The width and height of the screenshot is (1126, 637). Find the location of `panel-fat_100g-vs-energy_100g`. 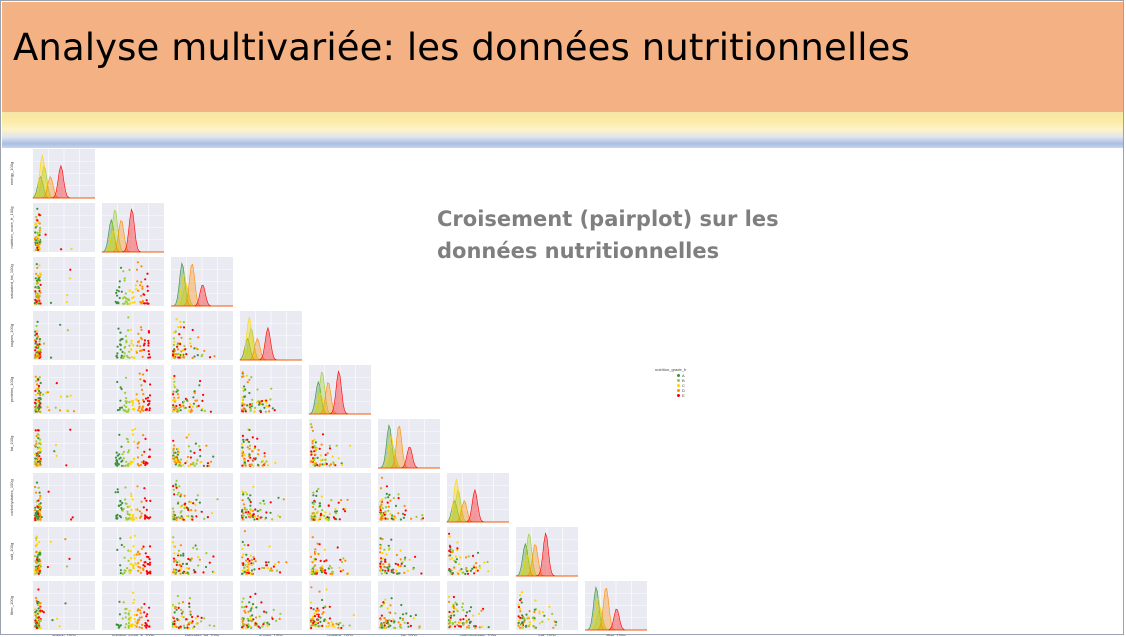

panel-fat_100g-vs-energy_100g is located at coordinates (64, 443).